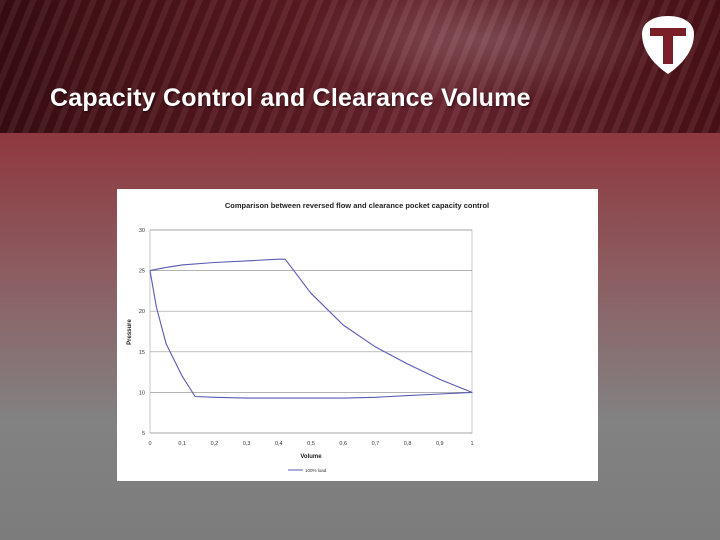  What do you see at coordinates (142, 231) in the screenshot?
I see `y-tick-label: 30` at bounding box center [142, 231].